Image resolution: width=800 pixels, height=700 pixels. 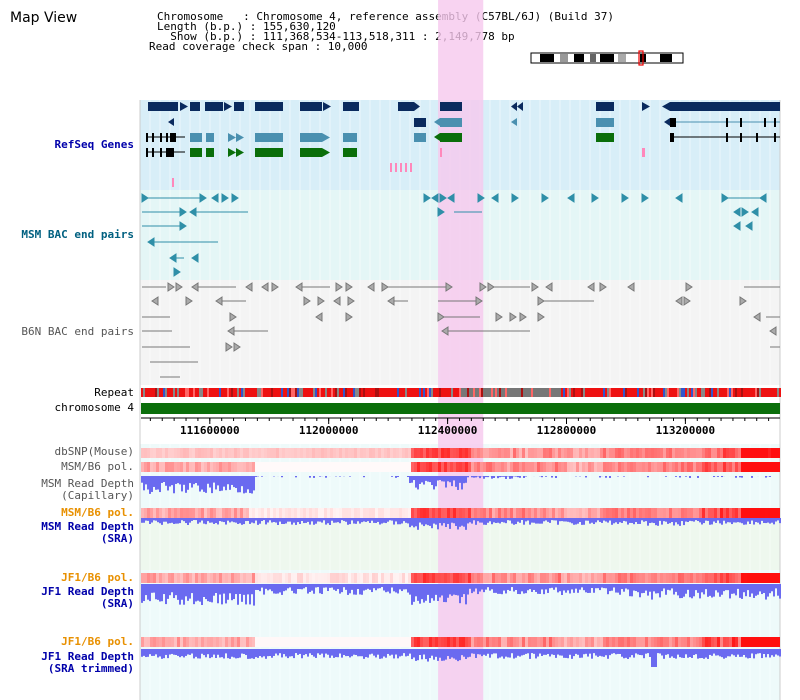 I want to click on msm-bac-end-pairs-track, so click(x=454, y=235).